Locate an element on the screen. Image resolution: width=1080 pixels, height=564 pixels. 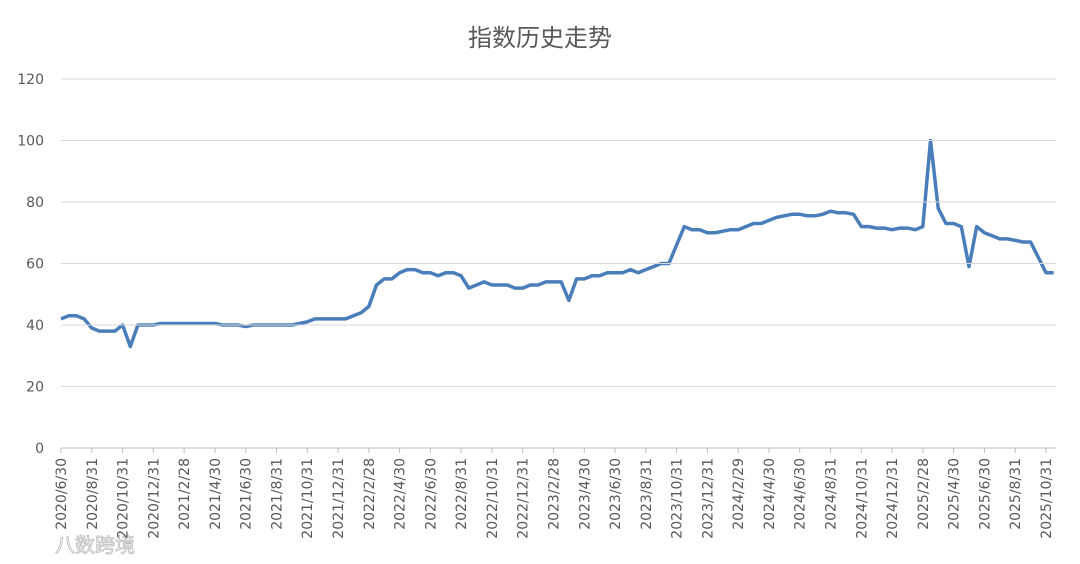
x-tick-label: 2022/4/30 is located at coordinates (401, 494).